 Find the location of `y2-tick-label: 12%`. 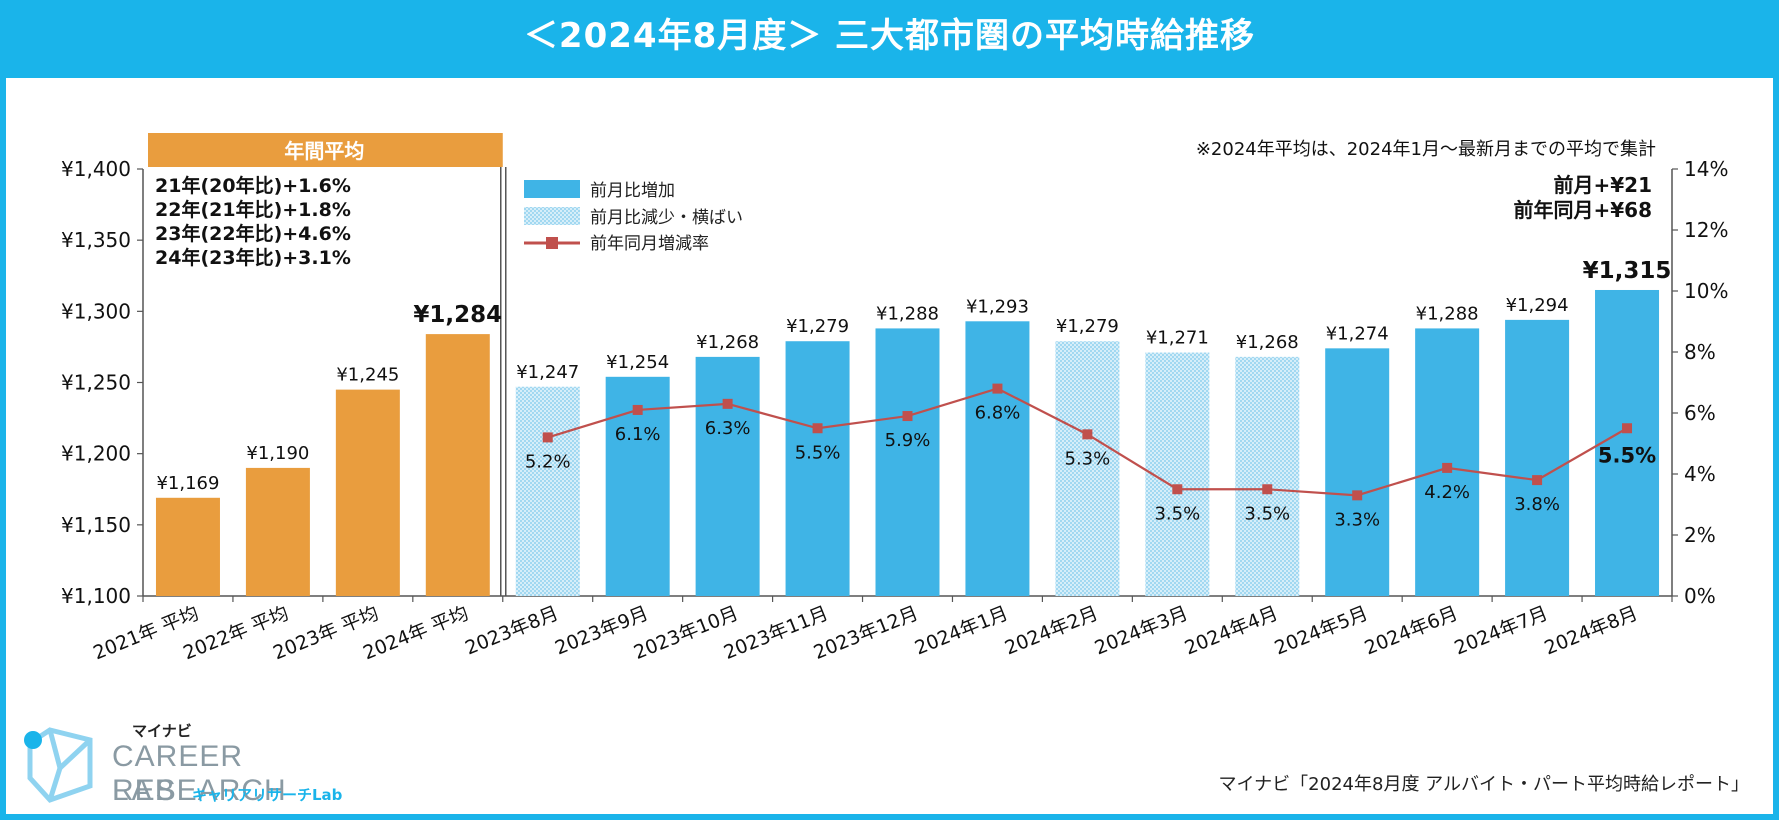

y2-tick-label: 12% is located at coordinates (1706, 230).